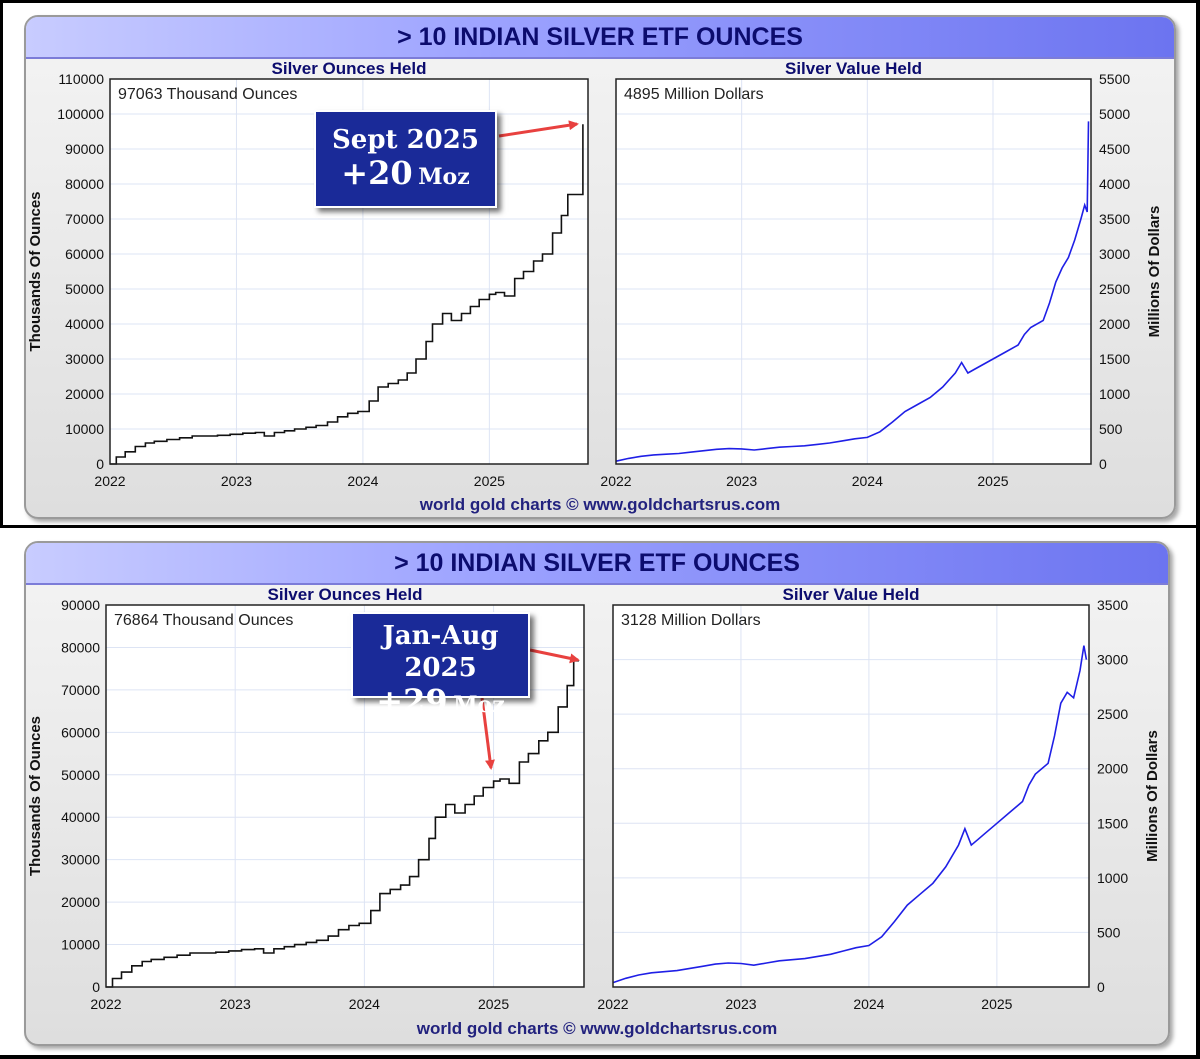  I want to click on callout-value: +20, so click(377, 173).